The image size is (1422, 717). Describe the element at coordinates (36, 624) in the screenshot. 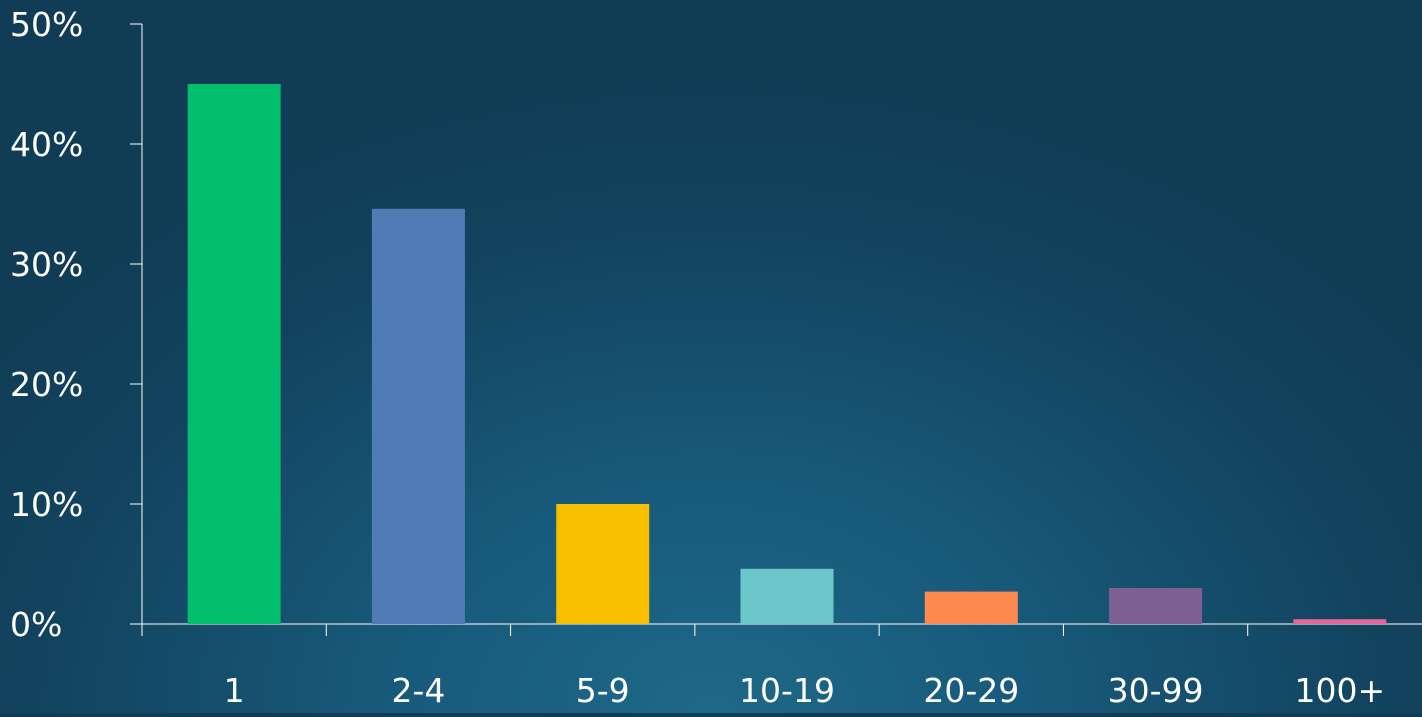

I see `y-tick-label: 0%` at that location.